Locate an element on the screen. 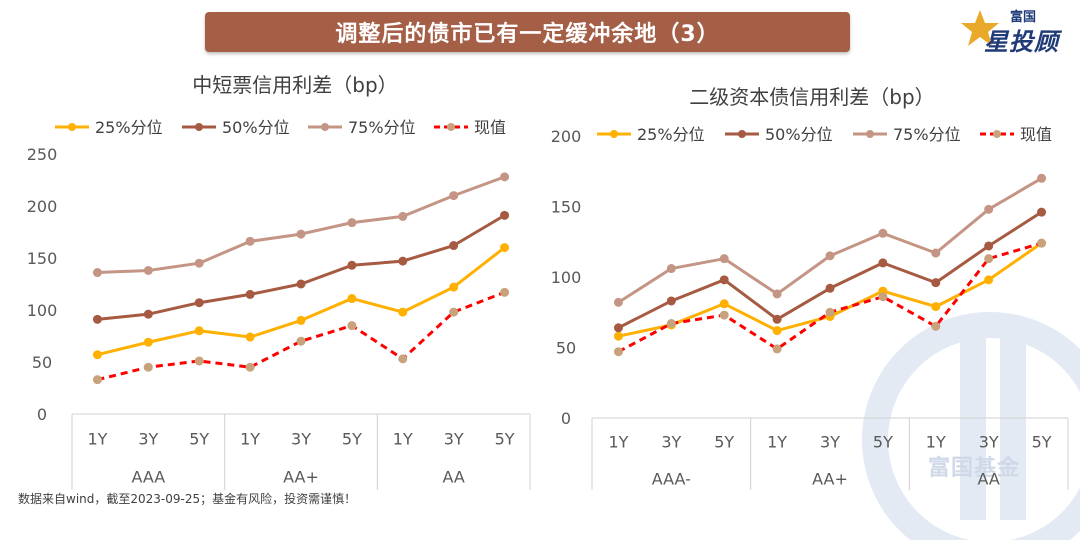  legend-label: 25%分位 is located at coordinates (671, 134).